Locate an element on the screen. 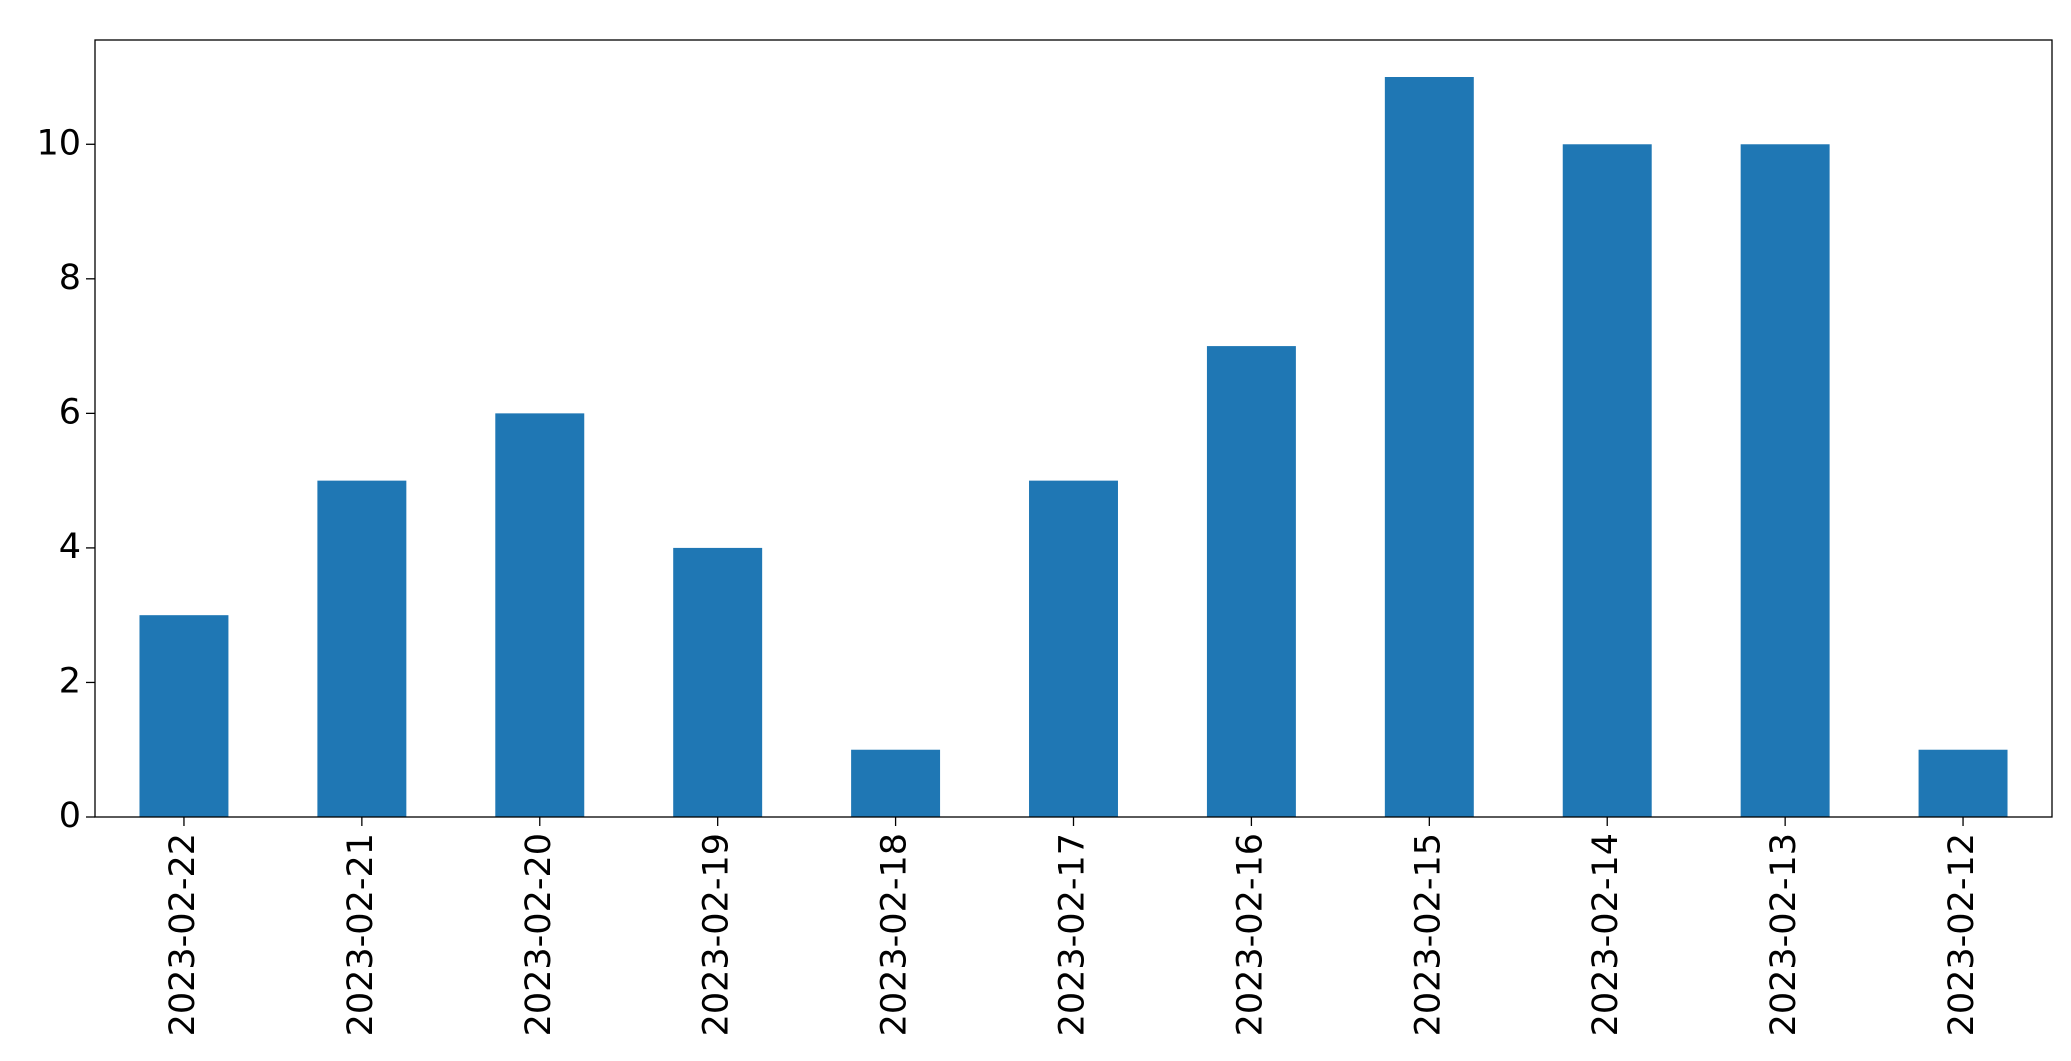 The height and width of the screenshot is (1061, 2071). x-tick-label: 2023-02-15 is located at coordinates (1428, 934).